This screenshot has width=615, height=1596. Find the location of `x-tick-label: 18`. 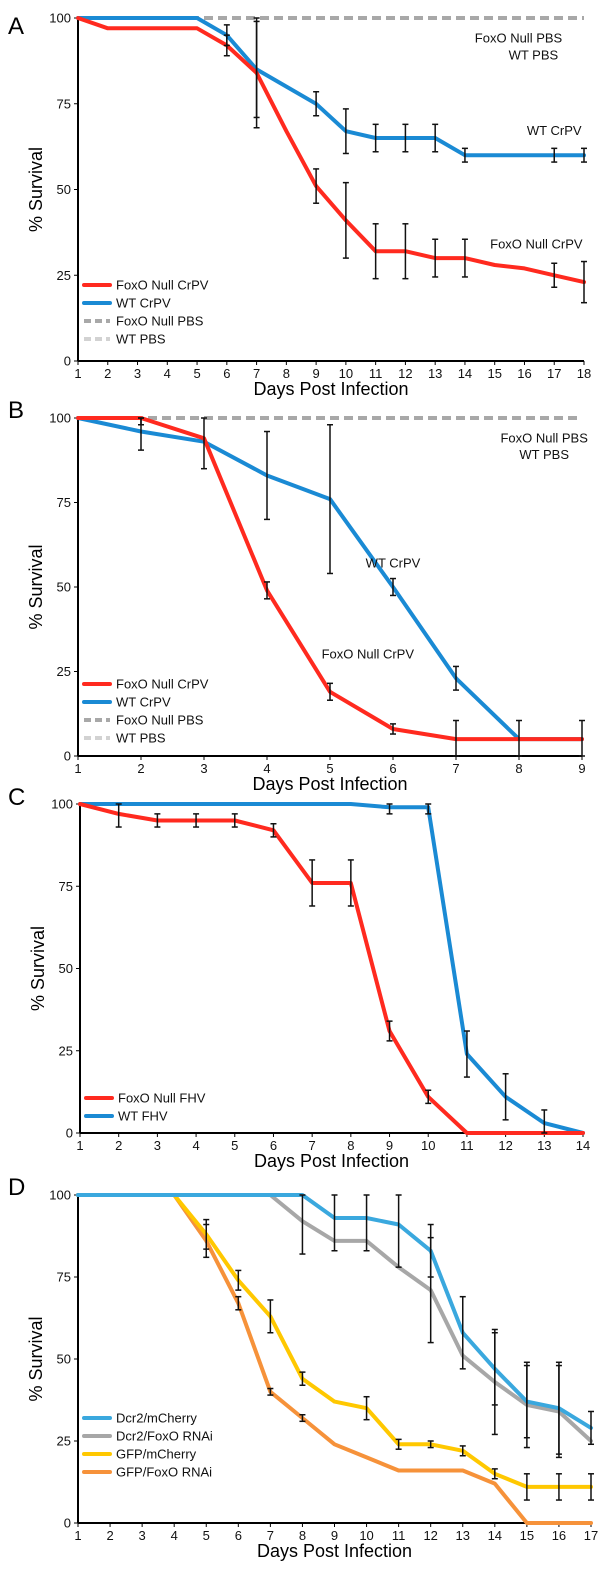

x-tick-label: 18 is located at coordinates (584, 373).